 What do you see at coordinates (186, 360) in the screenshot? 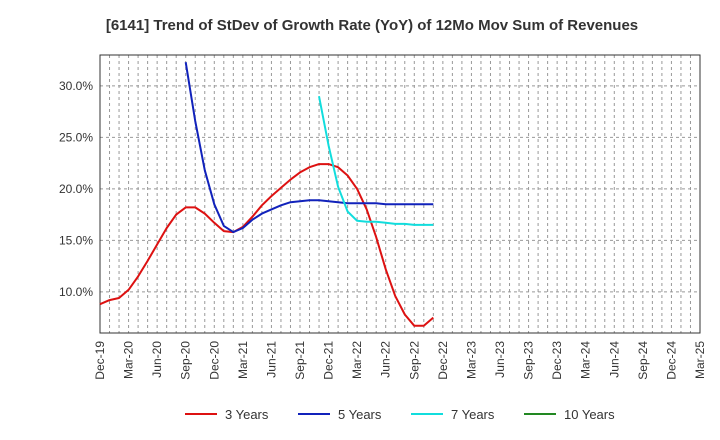
I see `x-tick-label: Sep-20` at bounding box center [186, 360].